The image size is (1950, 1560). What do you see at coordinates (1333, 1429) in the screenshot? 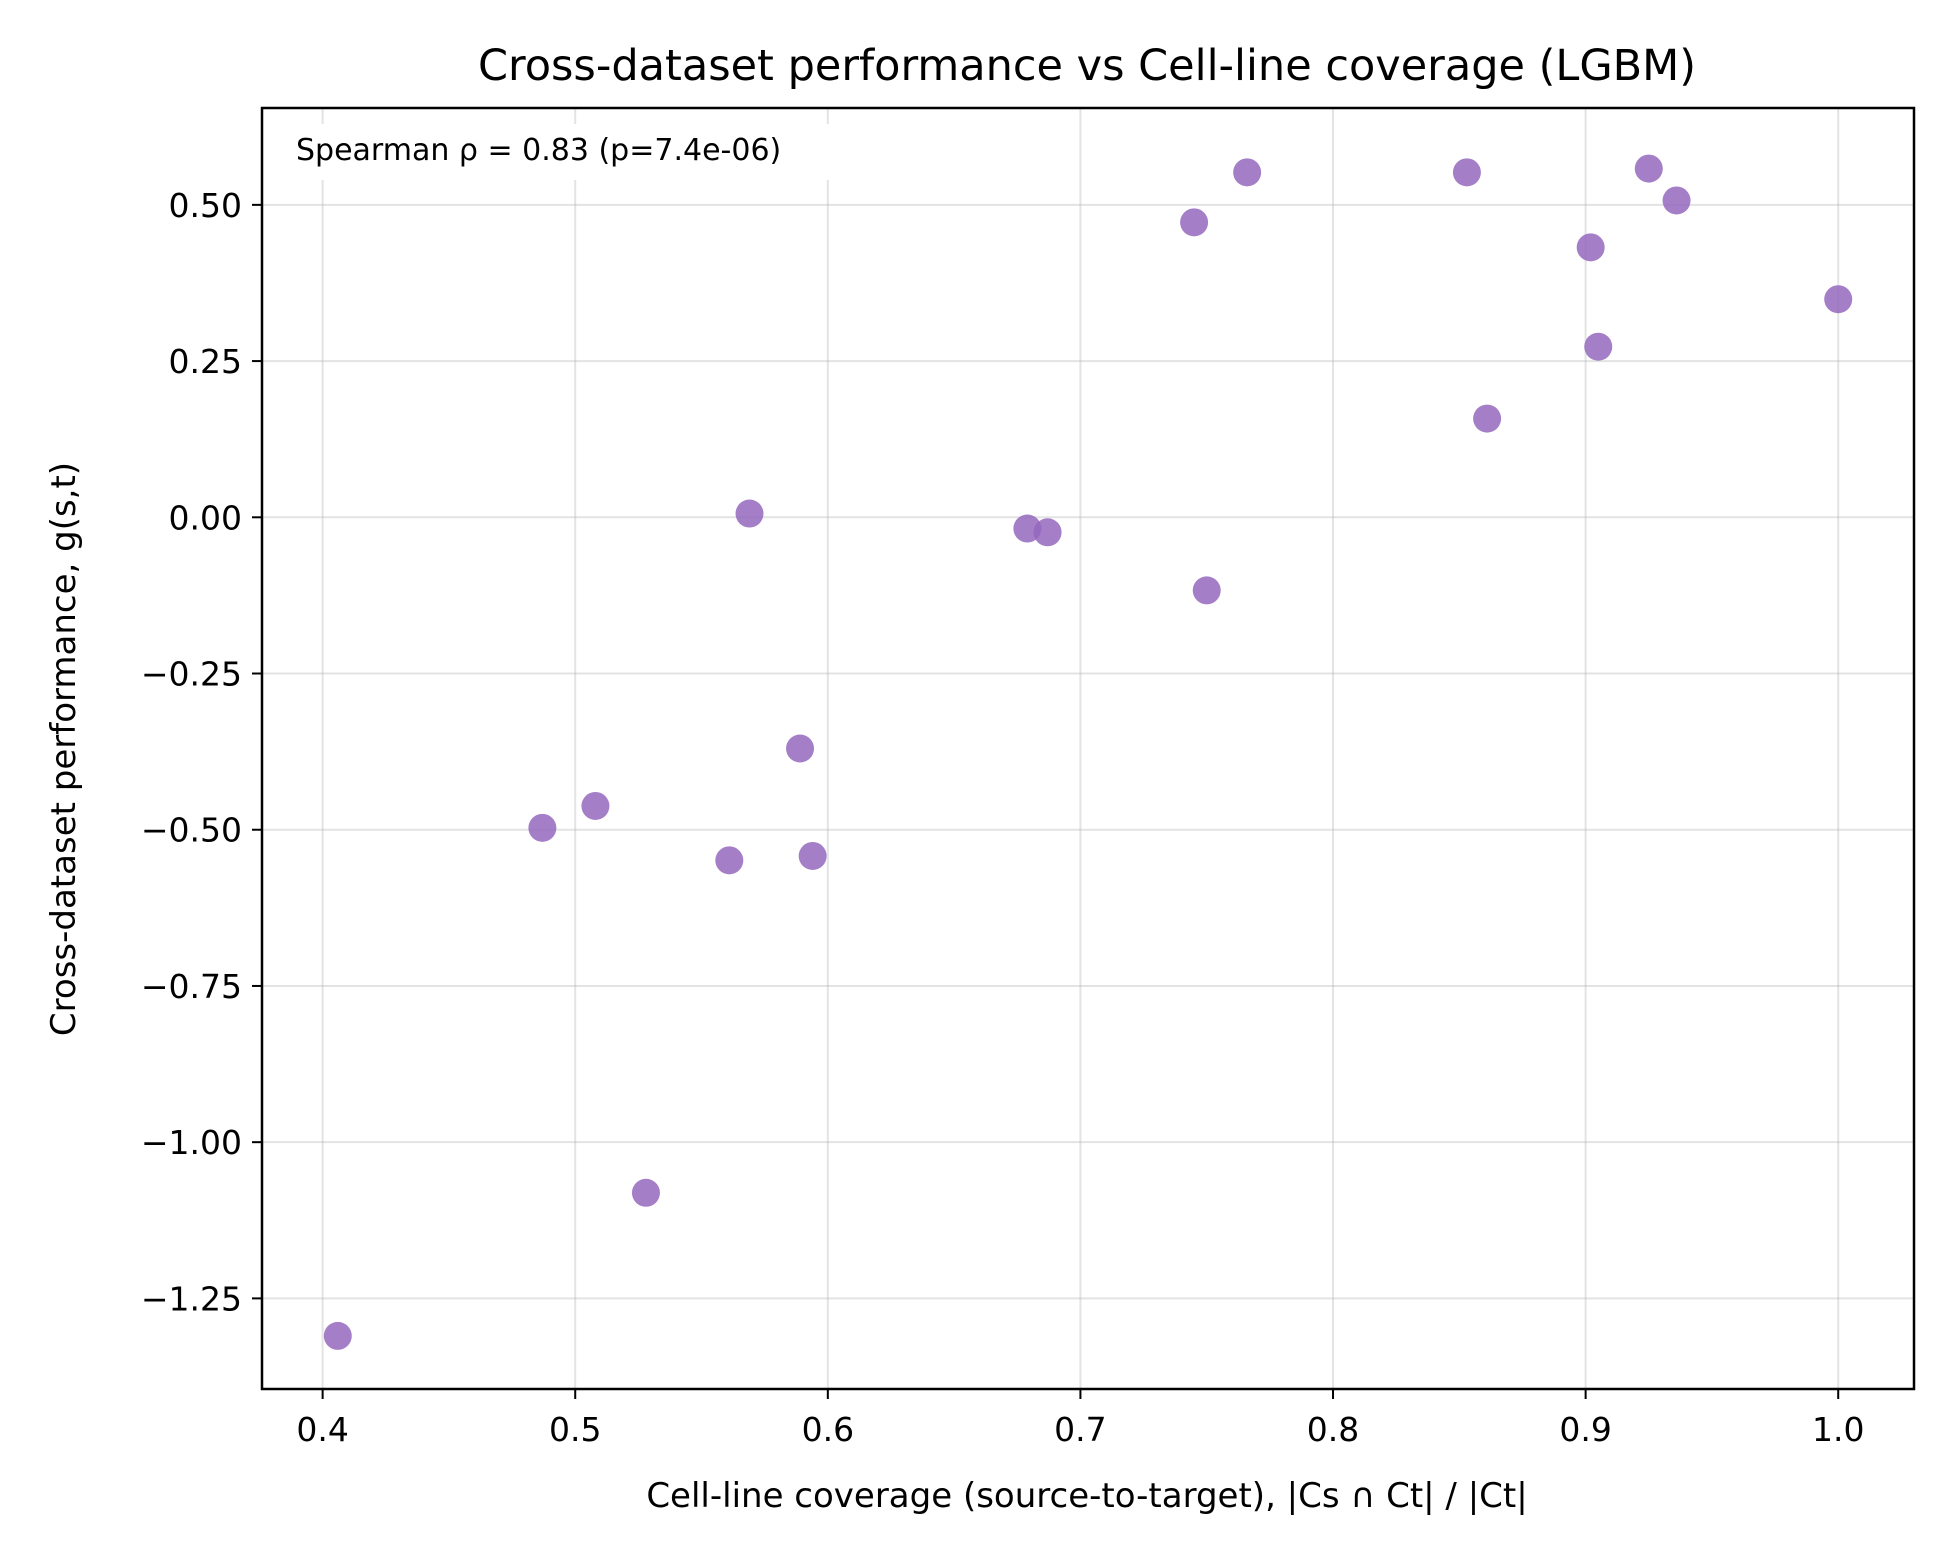
I see `x-tick-label: 0.8` at bounding box center [1333, 1429].